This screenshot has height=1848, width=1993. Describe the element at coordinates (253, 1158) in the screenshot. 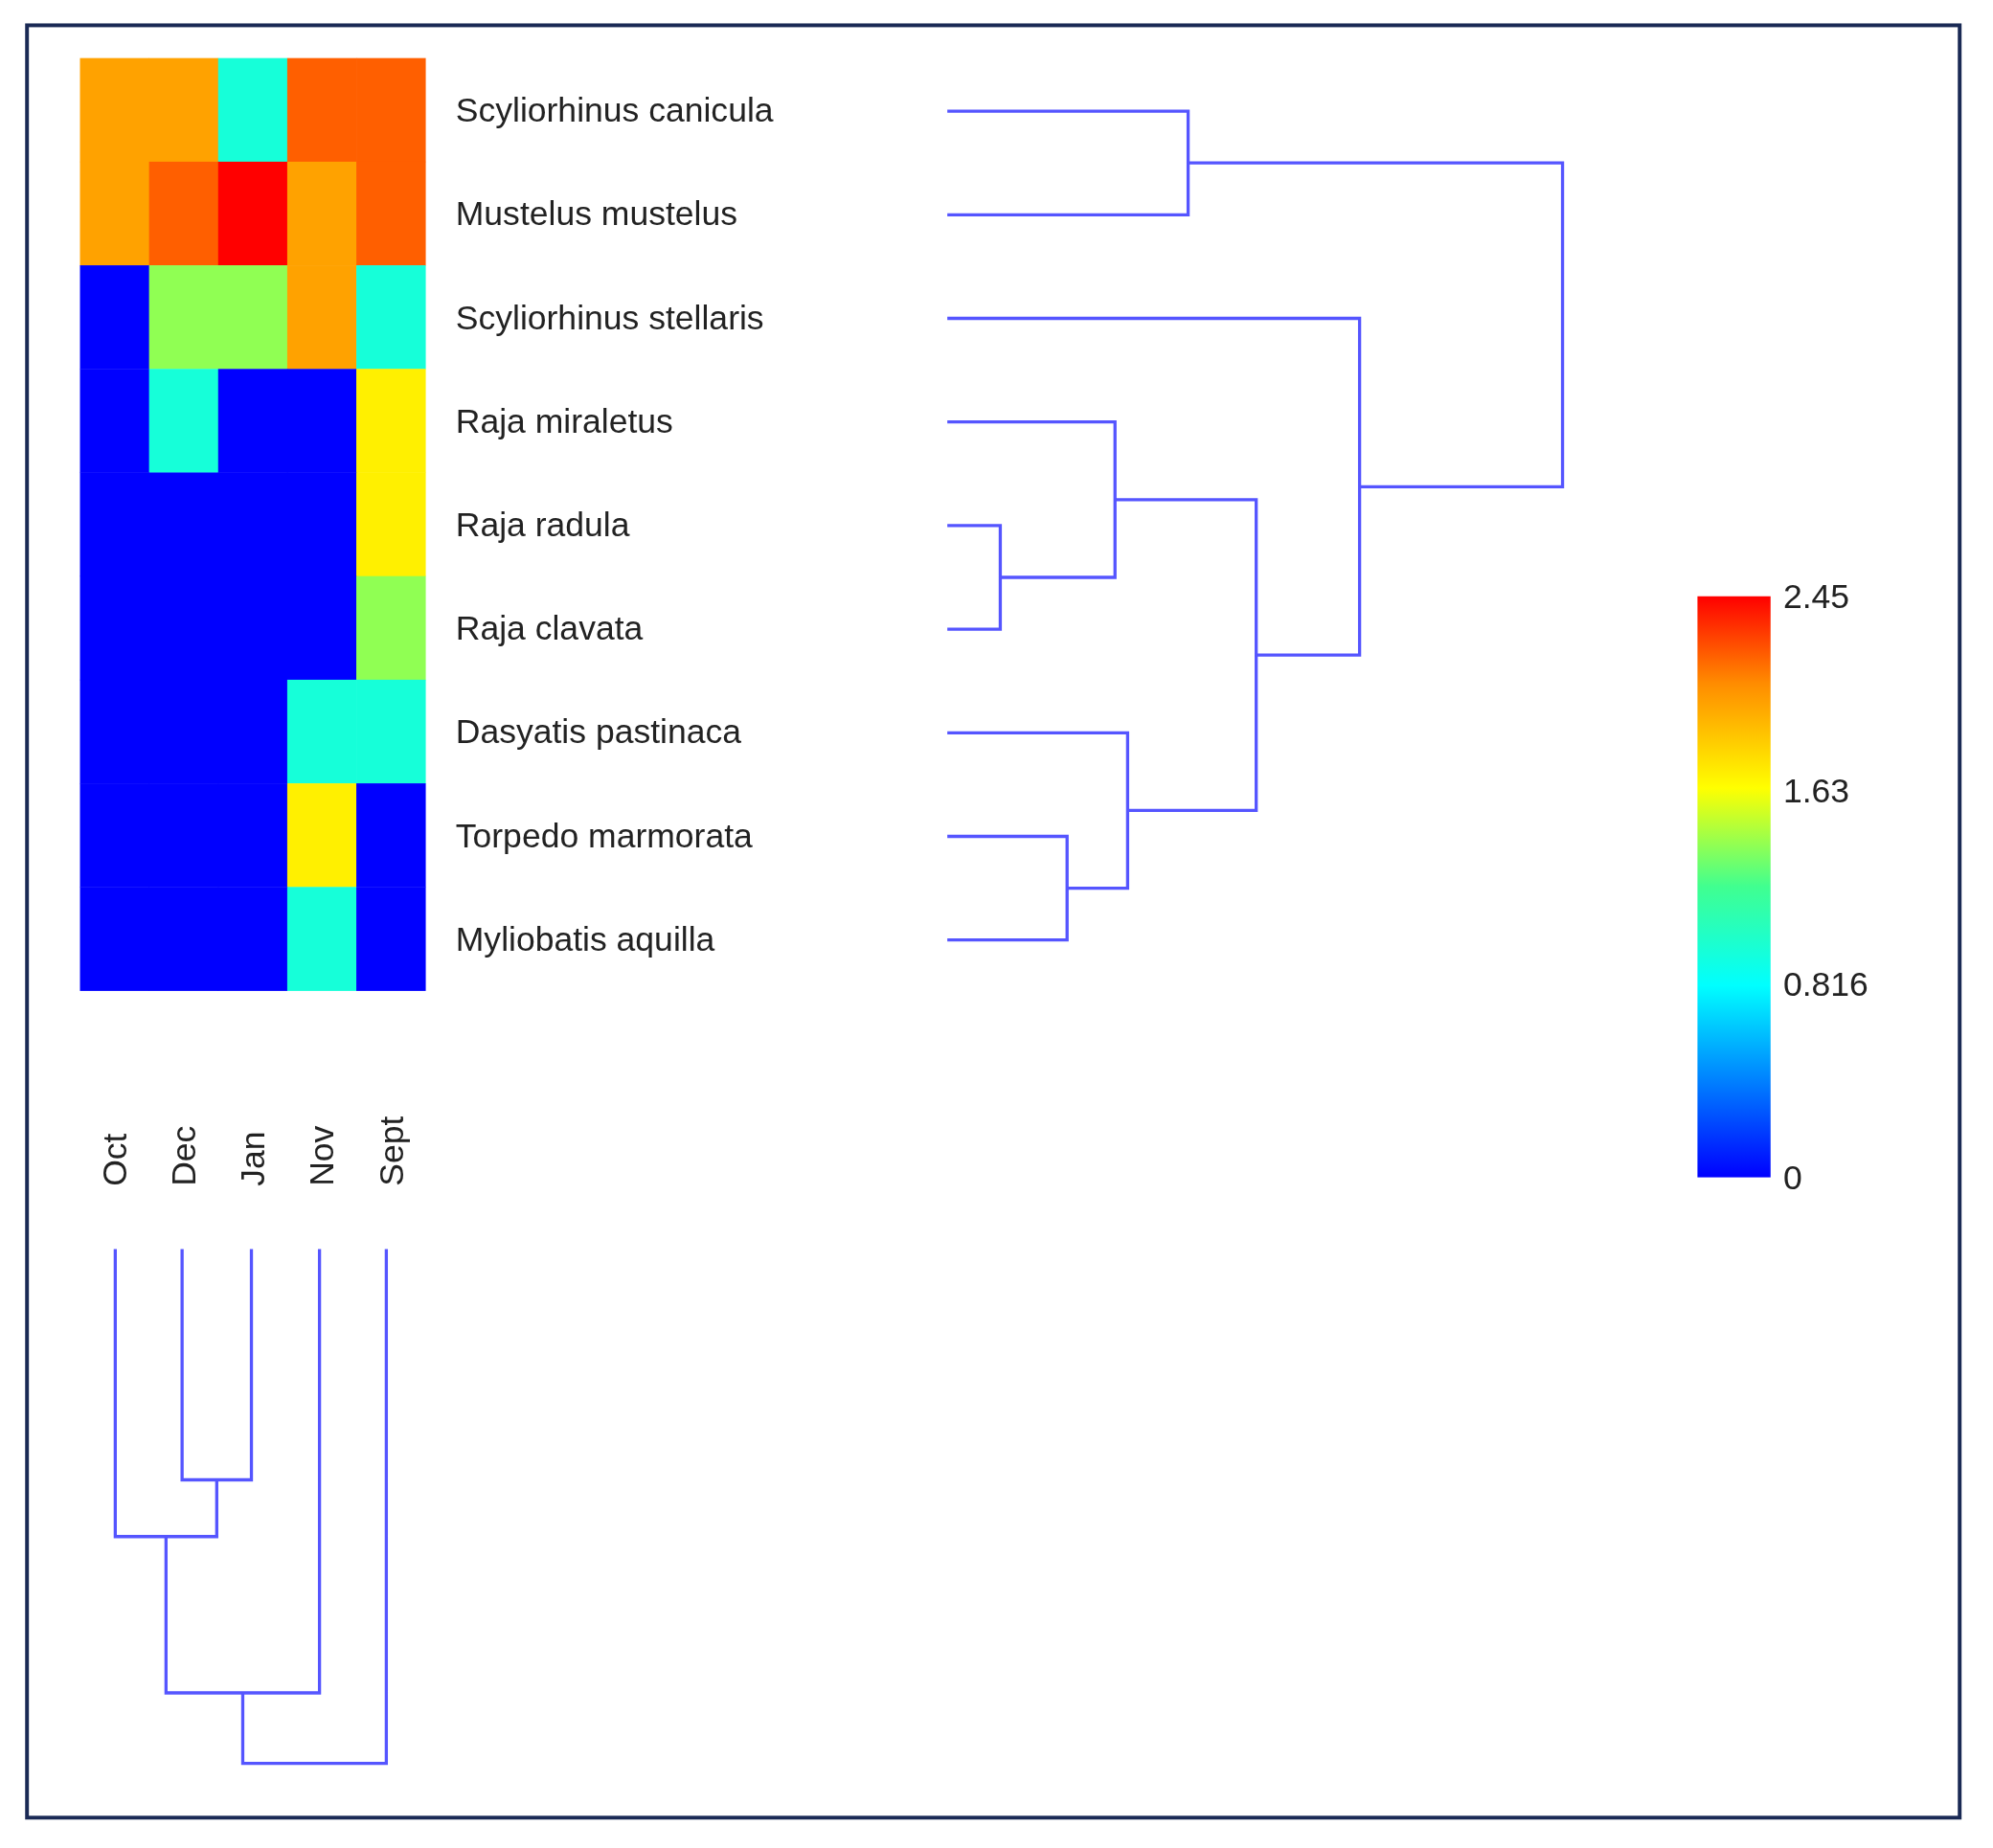

I see `x-tick-label: Jan` at that location.